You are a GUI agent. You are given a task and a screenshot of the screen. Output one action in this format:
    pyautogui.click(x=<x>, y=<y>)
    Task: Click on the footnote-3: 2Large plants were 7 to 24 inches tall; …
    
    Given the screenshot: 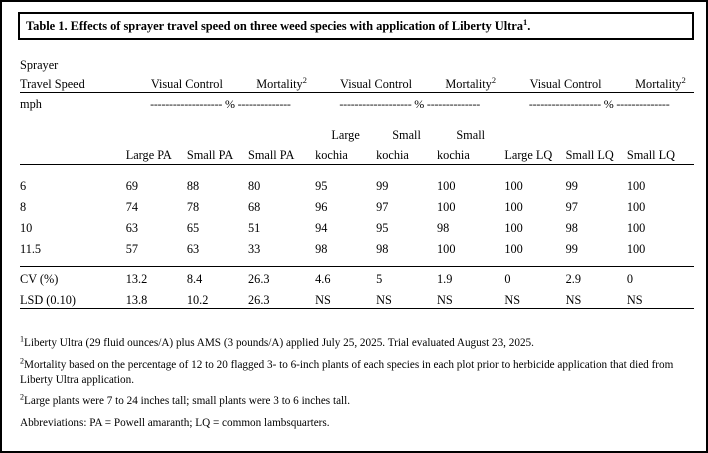 What is the action you would take?
    pyautogui.click(x=358, y=400)
    